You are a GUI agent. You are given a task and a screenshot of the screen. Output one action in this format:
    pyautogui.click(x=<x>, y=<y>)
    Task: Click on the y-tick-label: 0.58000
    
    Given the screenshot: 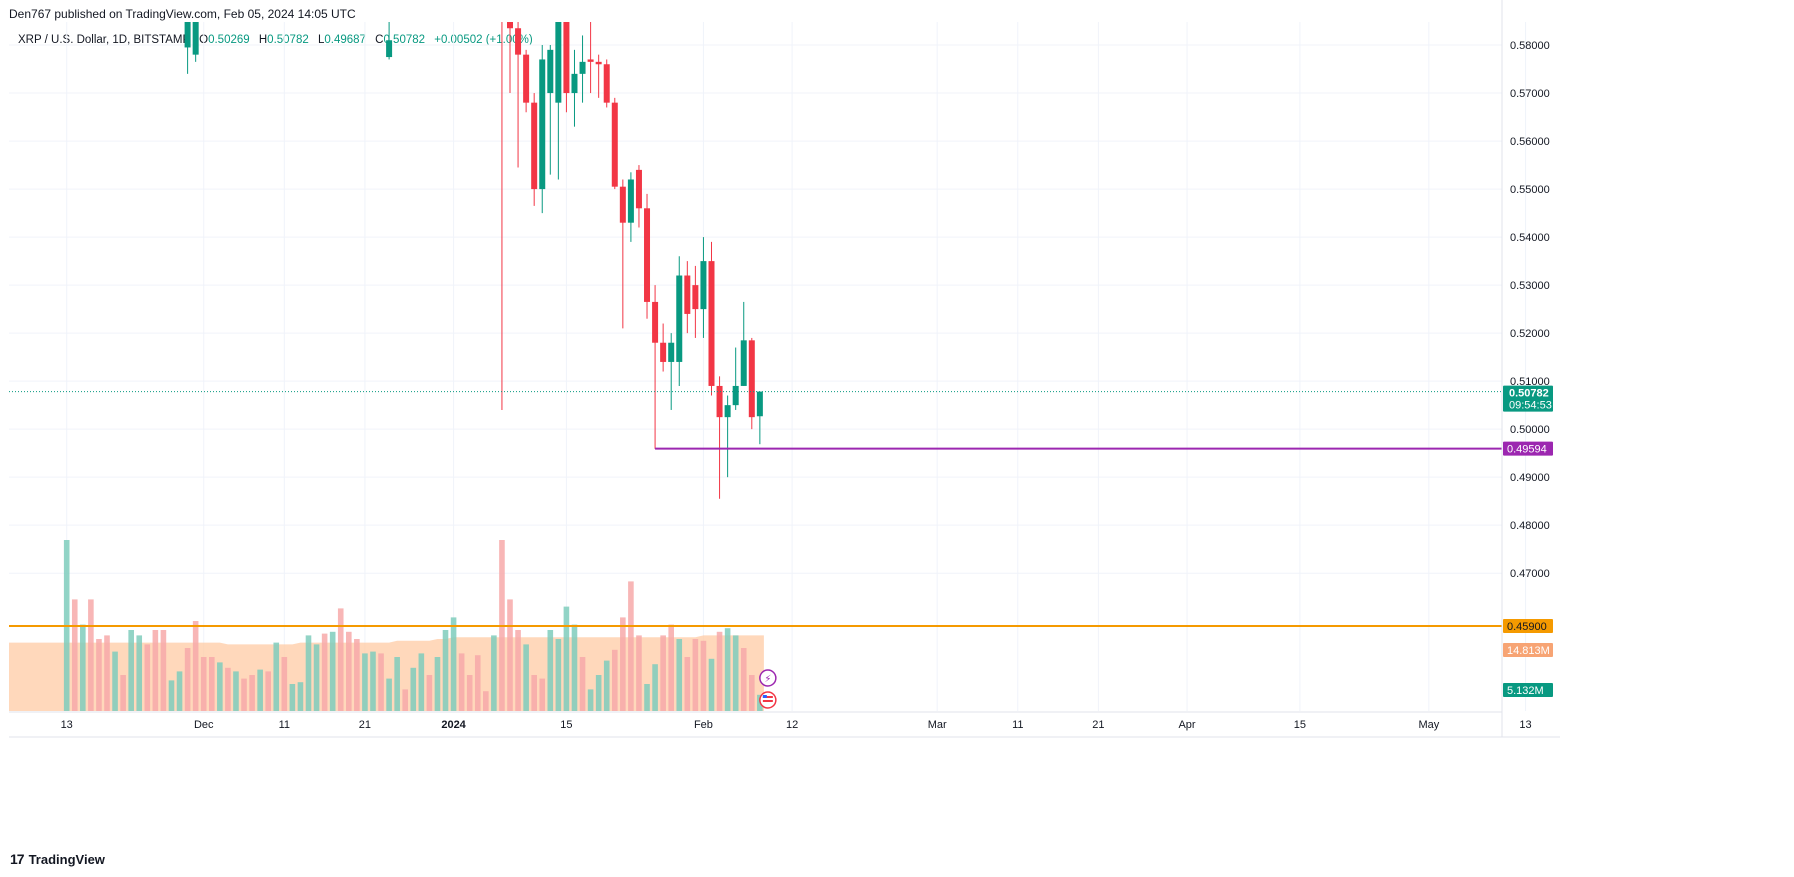 What is the action you would take?
    pyautogui.click(x=1530, y=46)
    